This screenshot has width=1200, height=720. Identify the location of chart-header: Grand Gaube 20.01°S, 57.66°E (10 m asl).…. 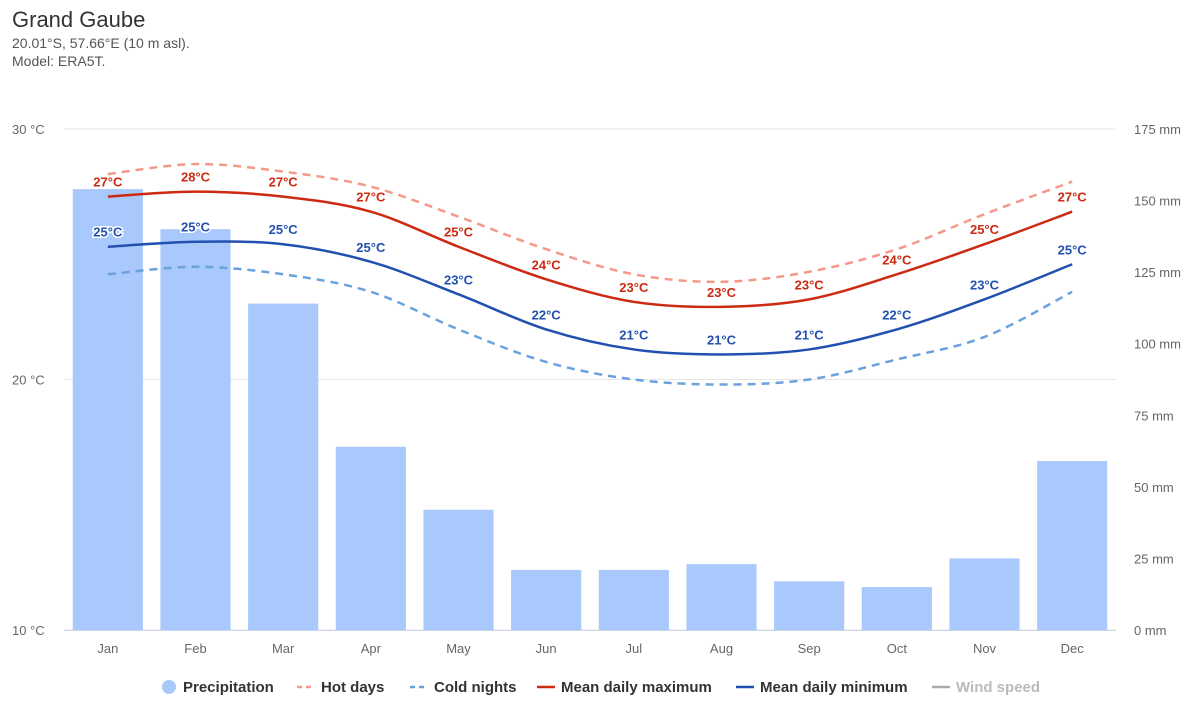
(101, 38).